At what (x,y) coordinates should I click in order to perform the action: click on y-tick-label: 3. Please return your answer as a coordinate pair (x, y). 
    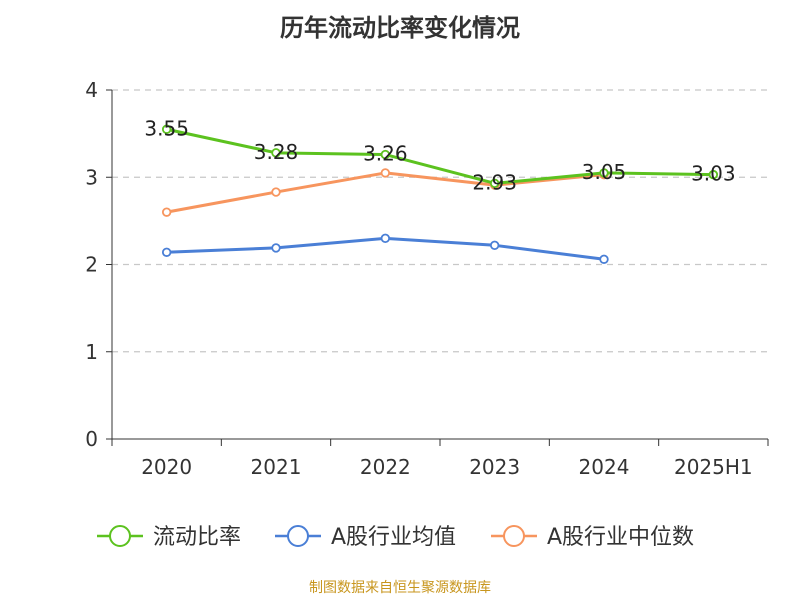
    Looking at the image, I should click on (91, 177).